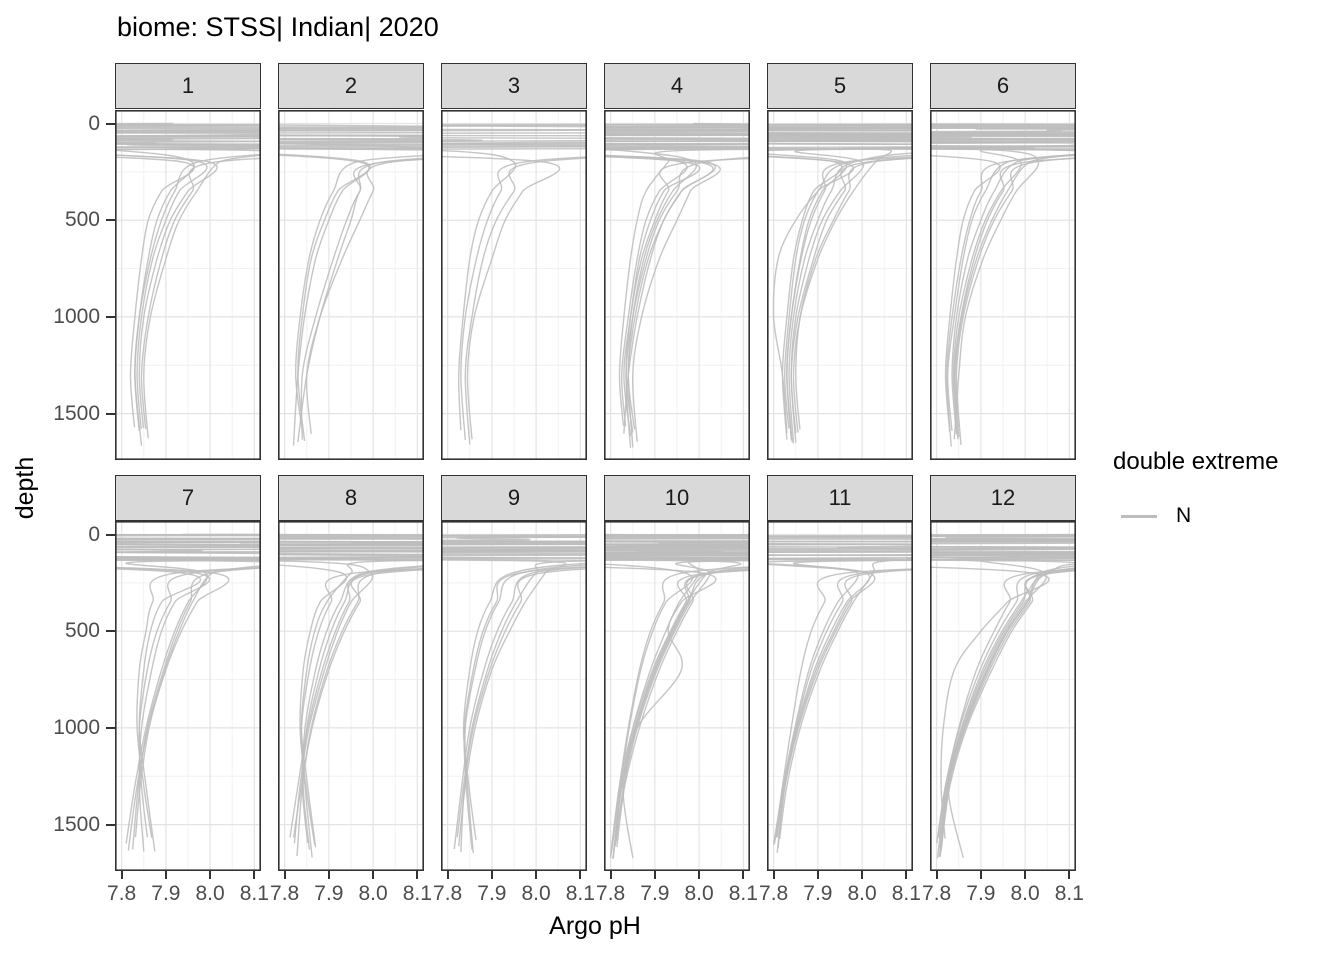 This screenshot has width=1344, height=960. What do you see at coordinates (514, 498) in the screenshot?
I see `facet-strip: 9` at bounding box center [514, 498].